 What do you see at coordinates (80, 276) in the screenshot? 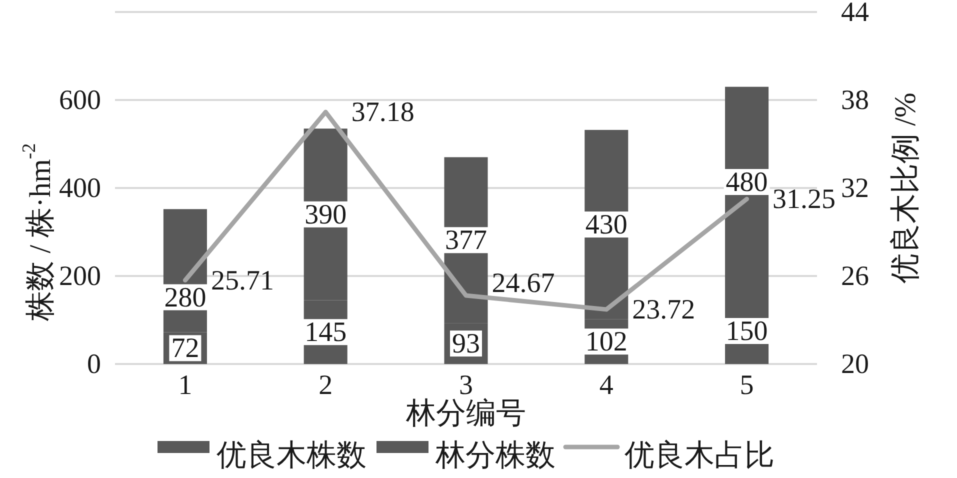
I see `y-tick-label: 200` at bounding box center [80, 276].